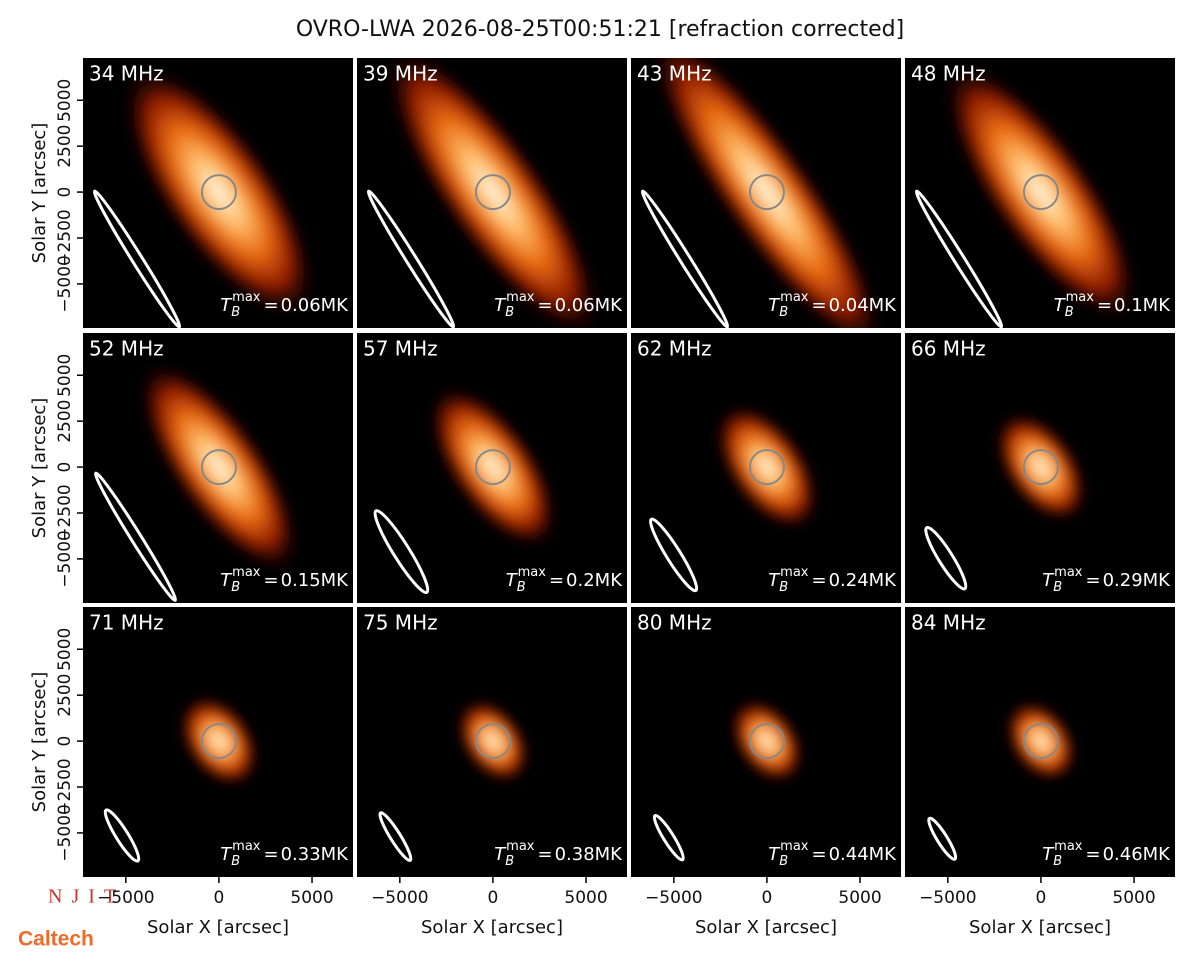 Image resolution: width=1200 pixels, height=979 pixels. I want to click on frequency-label: 57 MHz, so click(400, 349).